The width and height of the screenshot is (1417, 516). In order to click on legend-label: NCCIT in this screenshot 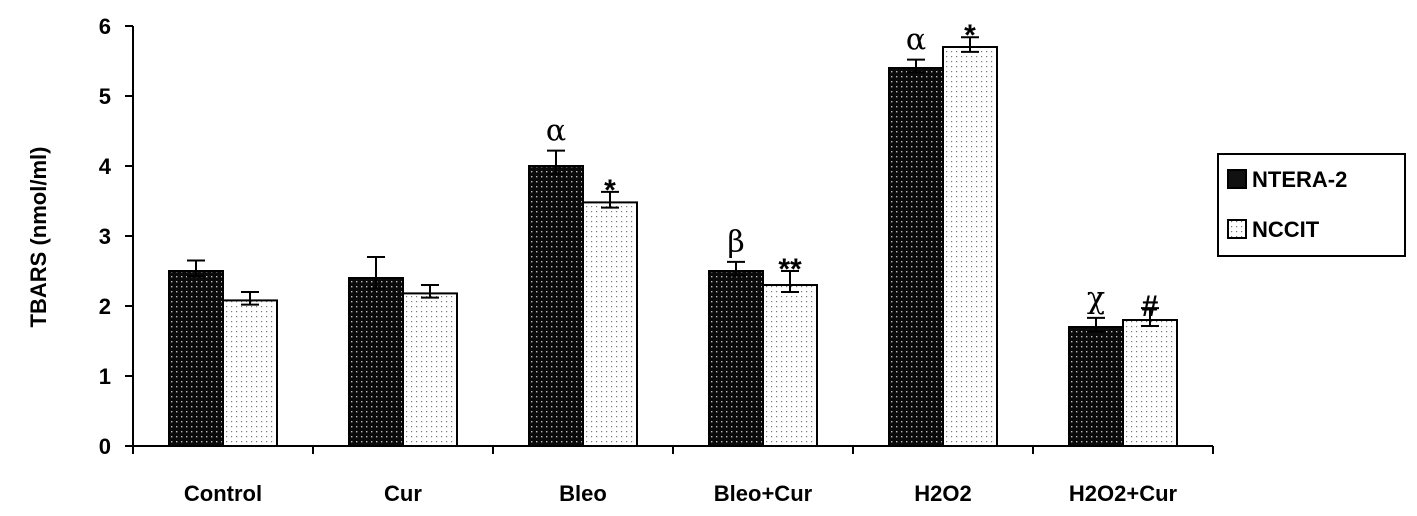, I will do `click(1286, 229)`.